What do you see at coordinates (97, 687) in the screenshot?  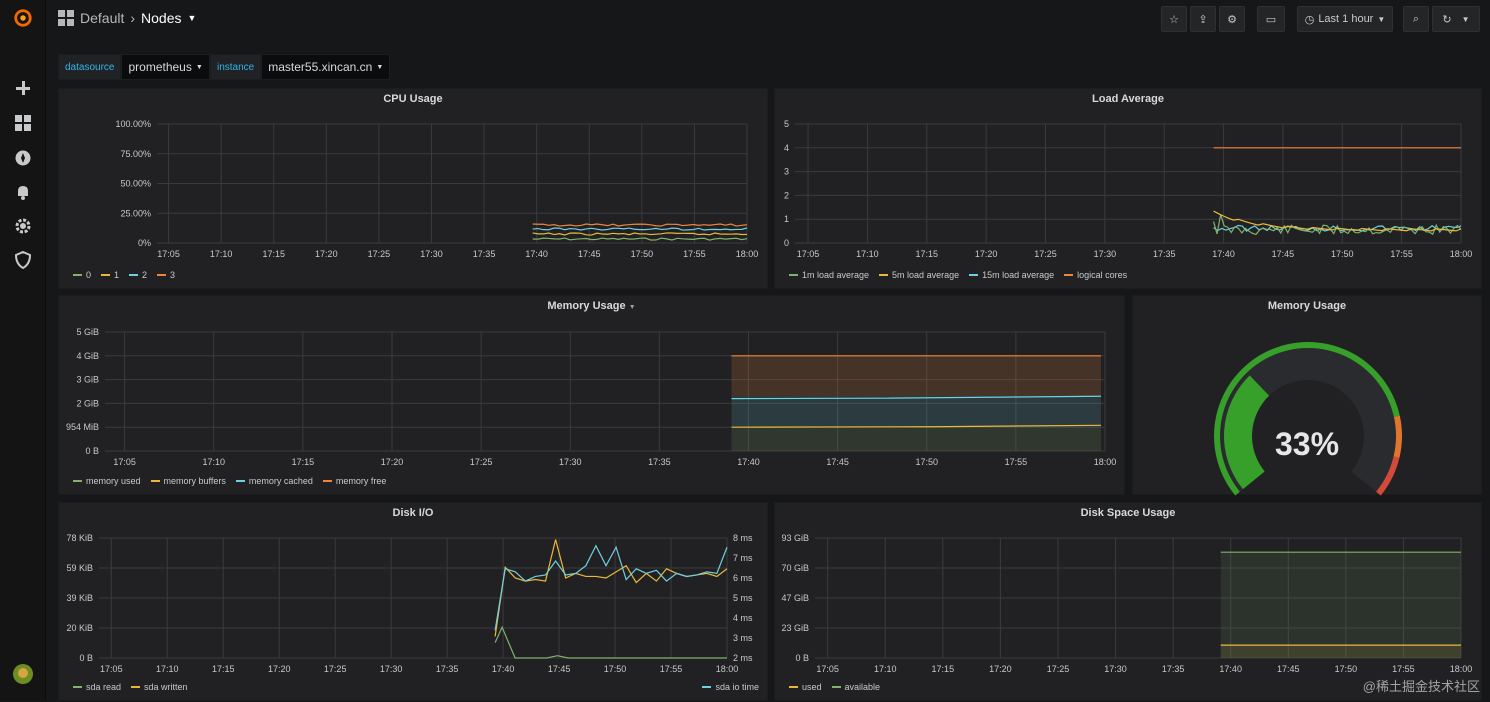 I see `legend-item: sda read` at bounding box center [97, 687].